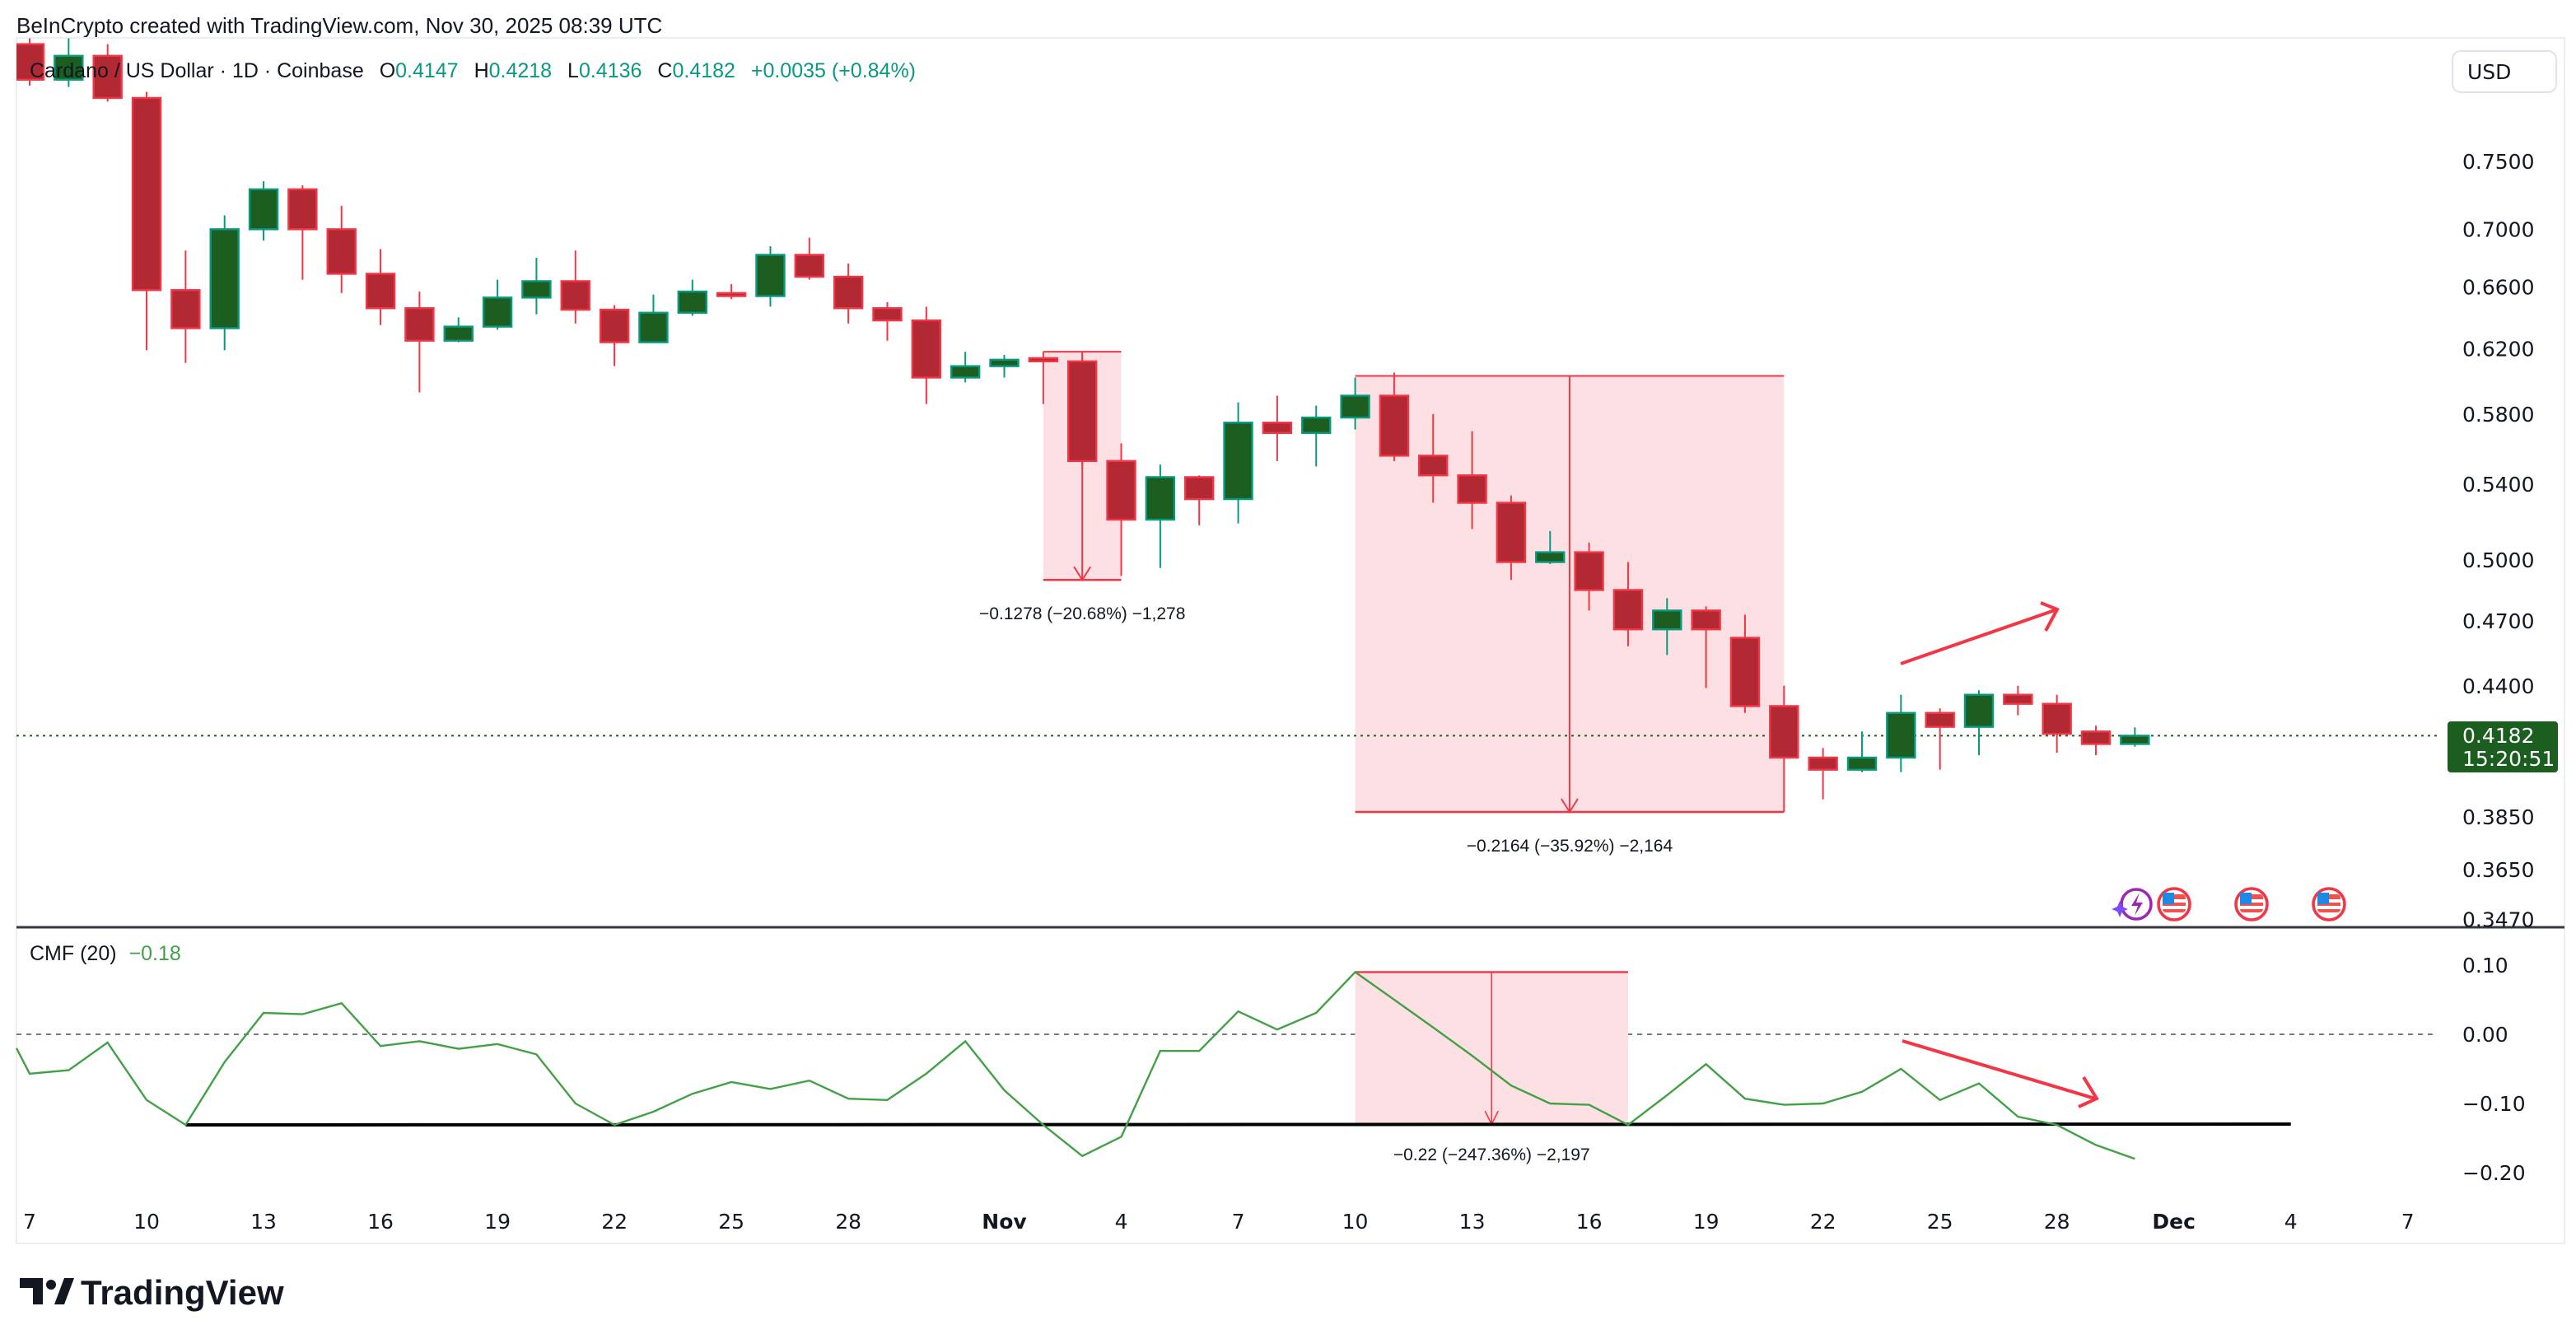  What do you see at coordinates (146, 1222) in the screenshot?
I see `time-tick-label: 10` at bounding box center [146, 1222].